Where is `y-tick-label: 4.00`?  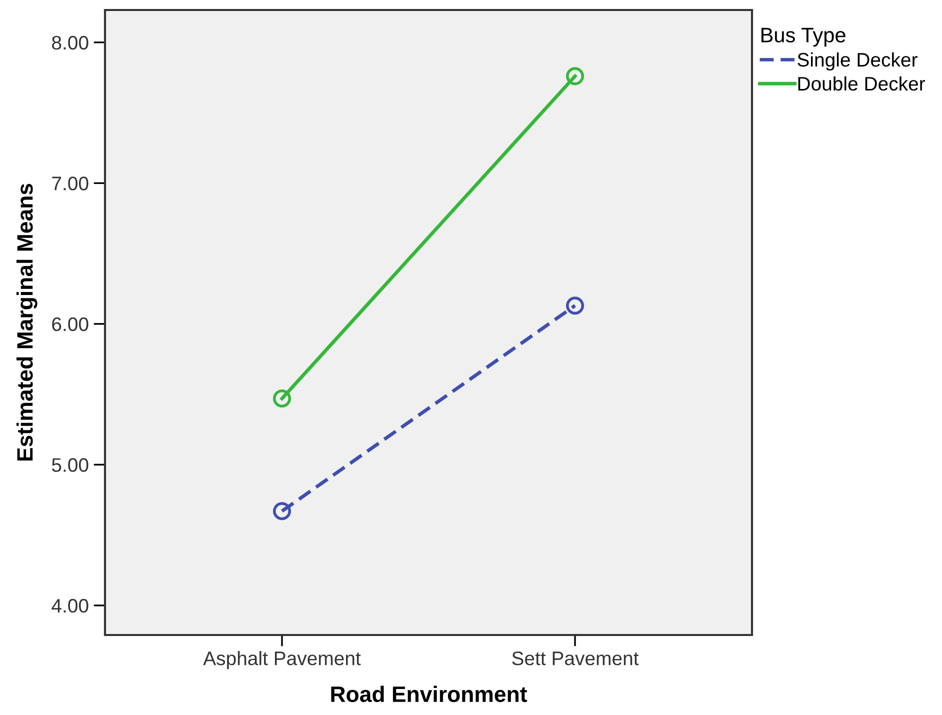
y-tick-label: 4.00 is located at coordinates (70, 605).